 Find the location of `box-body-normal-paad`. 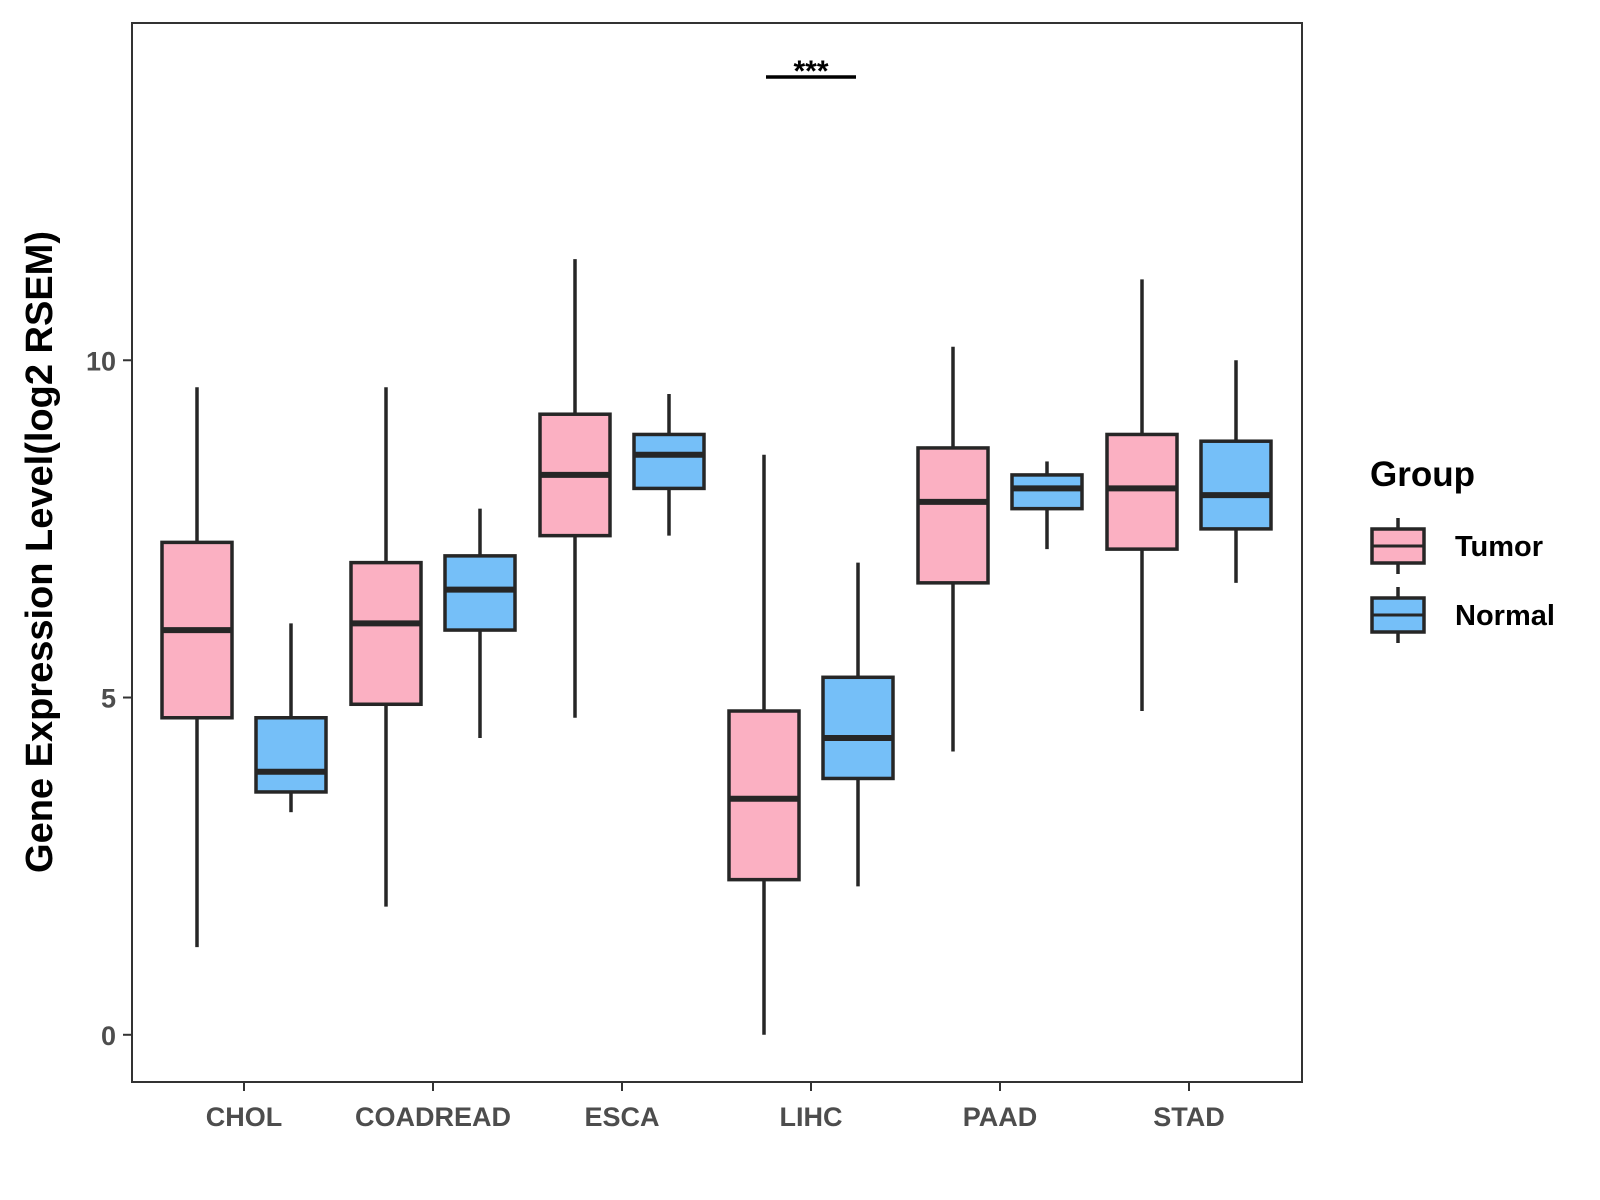

box-body-normal-paad is located at coordinates (1047, 492).